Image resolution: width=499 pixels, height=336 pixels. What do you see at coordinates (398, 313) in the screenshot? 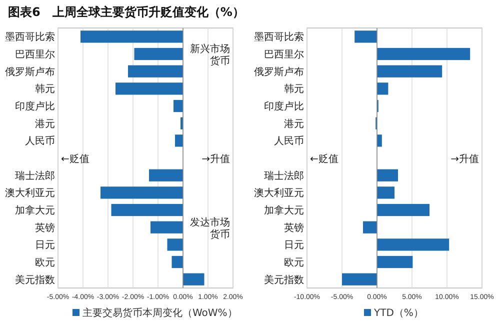
I see `legend-label: YTD（%）` at bounding box center [398, 313].